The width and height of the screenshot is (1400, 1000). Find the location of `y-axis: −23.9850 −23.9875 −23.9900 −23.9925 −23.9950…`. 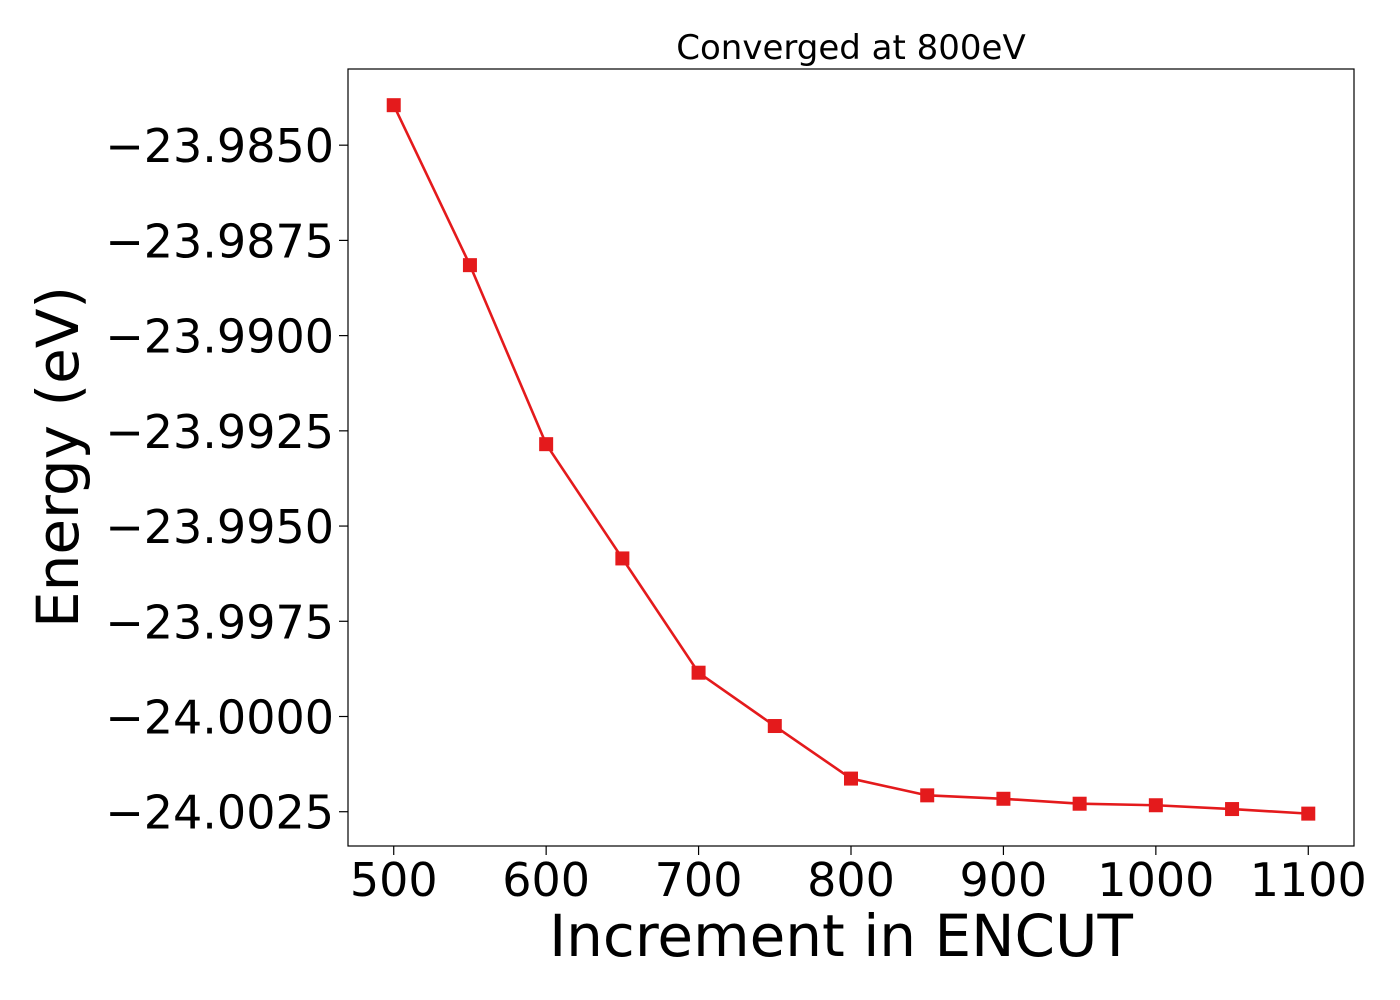

y-axis: −23.9850 −23.9875 −23.9900 −23.9925 −23.9950… is located at coordinates (226, 479).